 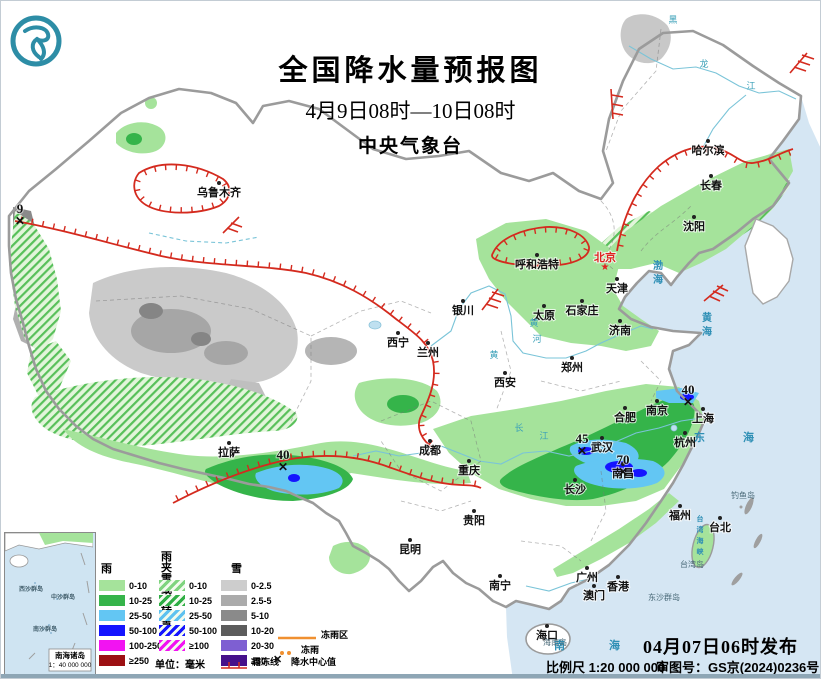 What do you see at coordinates (547, 635) in the screenshot?
I see `svg-text: 海口` at bounding box center [547, 635].